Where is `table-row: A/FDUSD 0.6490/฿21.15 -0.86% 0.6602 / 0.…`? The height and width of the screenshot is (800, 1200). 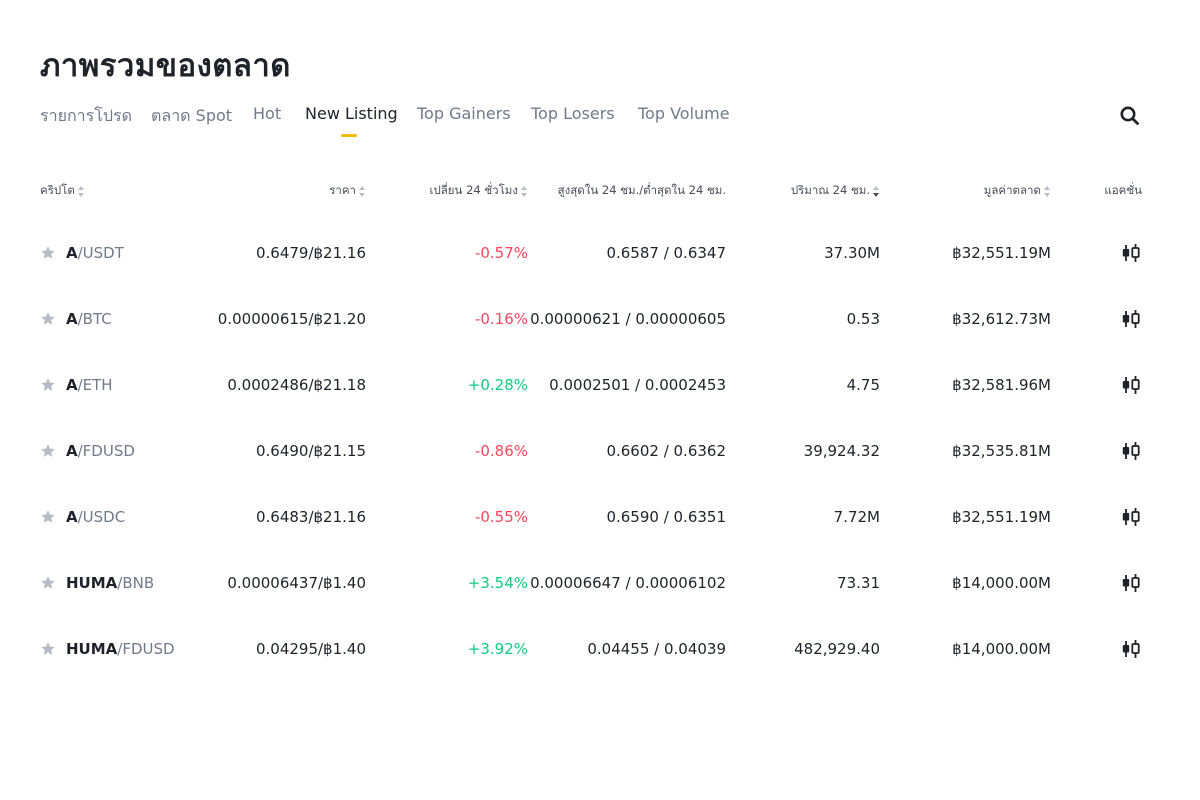
table-row: A/FDUSD 0.6490/฿21.15 -0.86% 0.6602 / 0.… is located at coordinates (600, 451).